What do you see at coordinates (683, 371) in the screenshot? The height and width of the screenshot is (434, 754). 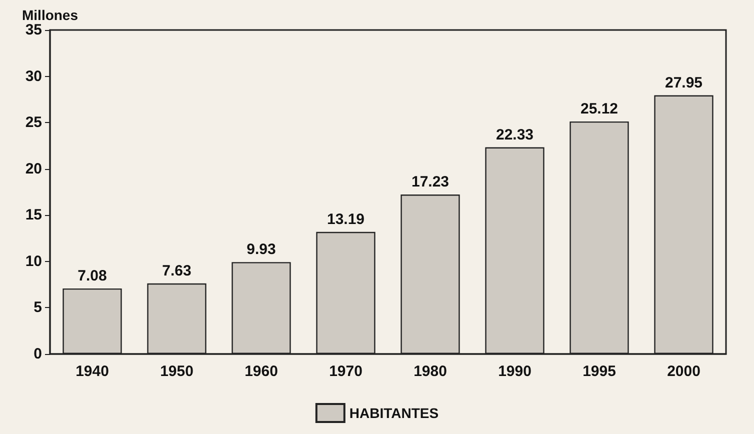 I see `x-tick-label: 2000` at bounding box center [683, 371].